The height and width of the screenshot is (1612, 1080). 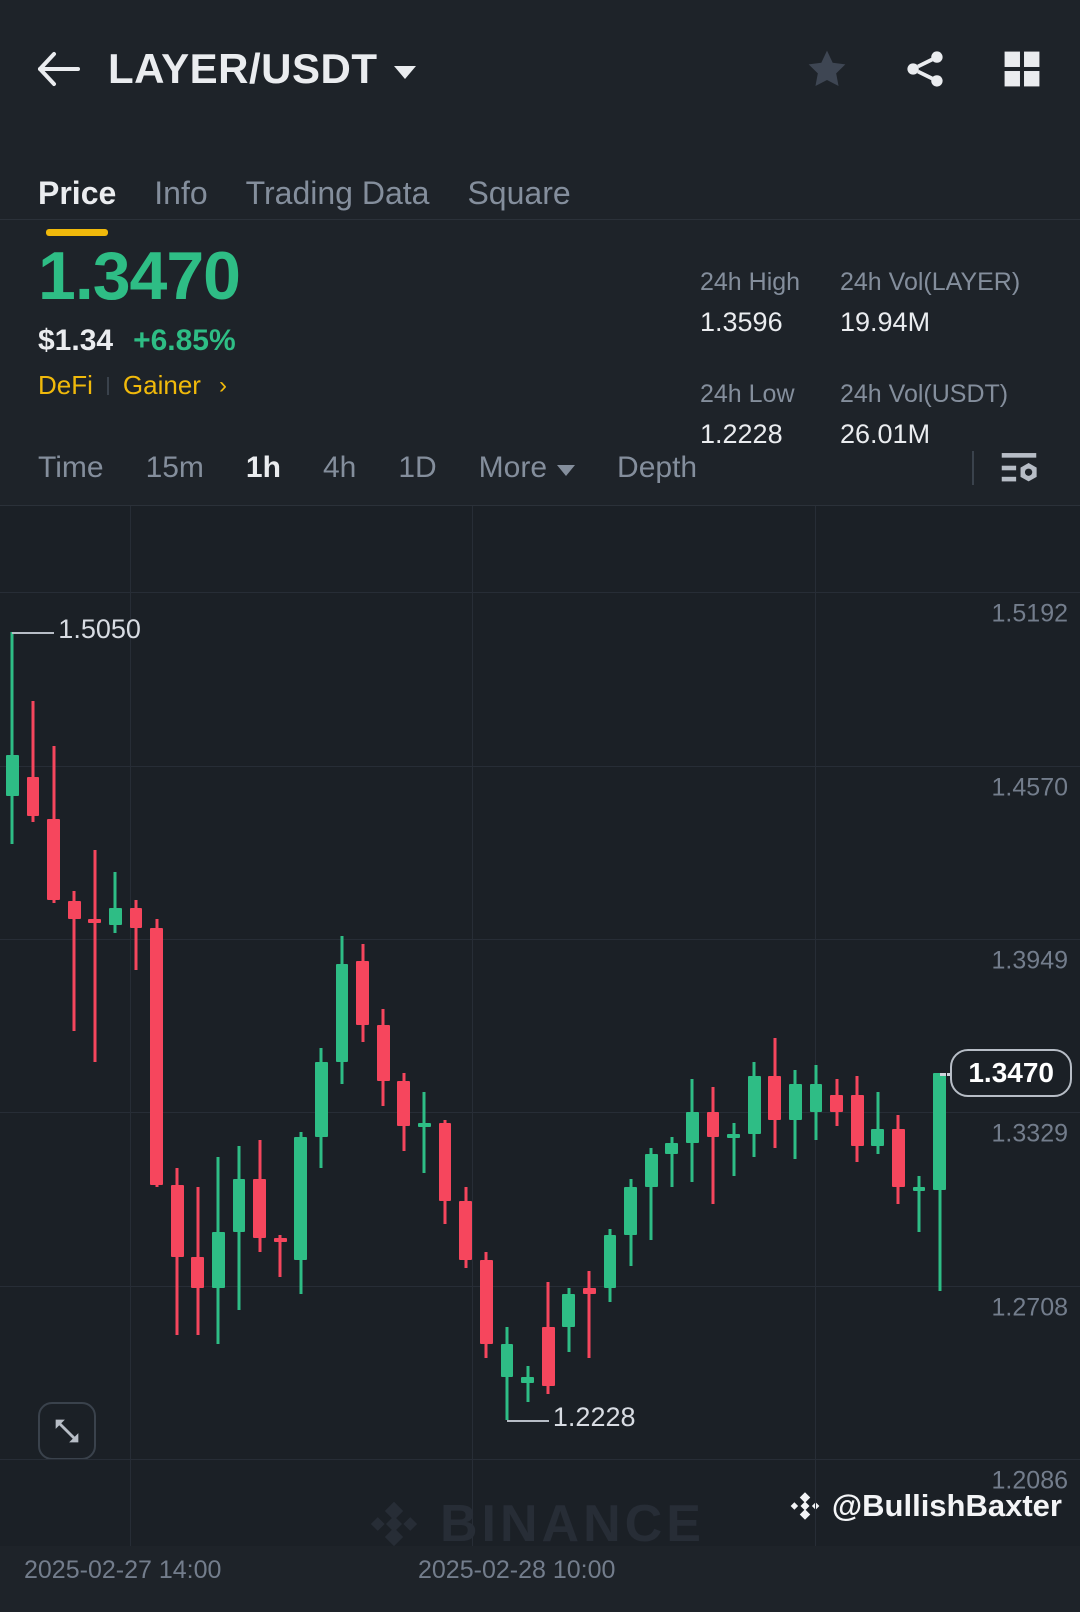 What do you see at coordinates (973, 468) in the screenshot?
I see `toolbar-divider` at bounding box center [973, 468].